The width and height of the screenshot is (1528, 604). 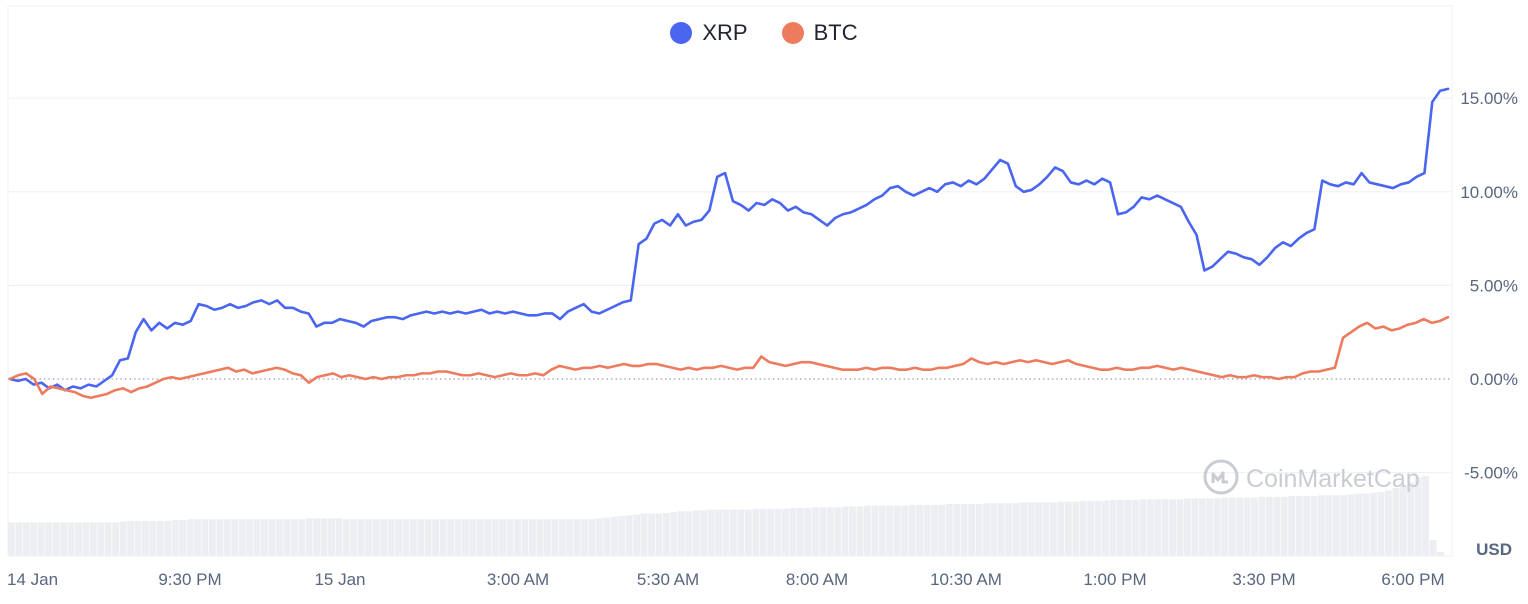 I want to click on x-tick-label: 5:30 AM, so click(x=668, y=579).